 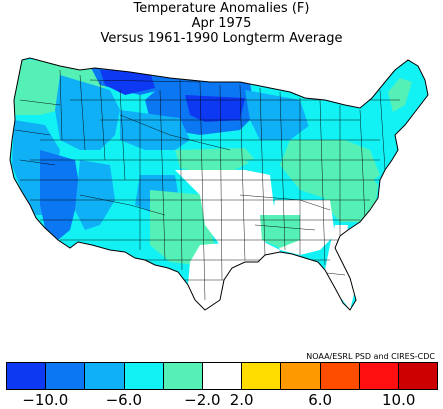 I want to click on credit-text: NOAA/ESRL PSD and CIRES-CDC, so click(x=370, y=356).